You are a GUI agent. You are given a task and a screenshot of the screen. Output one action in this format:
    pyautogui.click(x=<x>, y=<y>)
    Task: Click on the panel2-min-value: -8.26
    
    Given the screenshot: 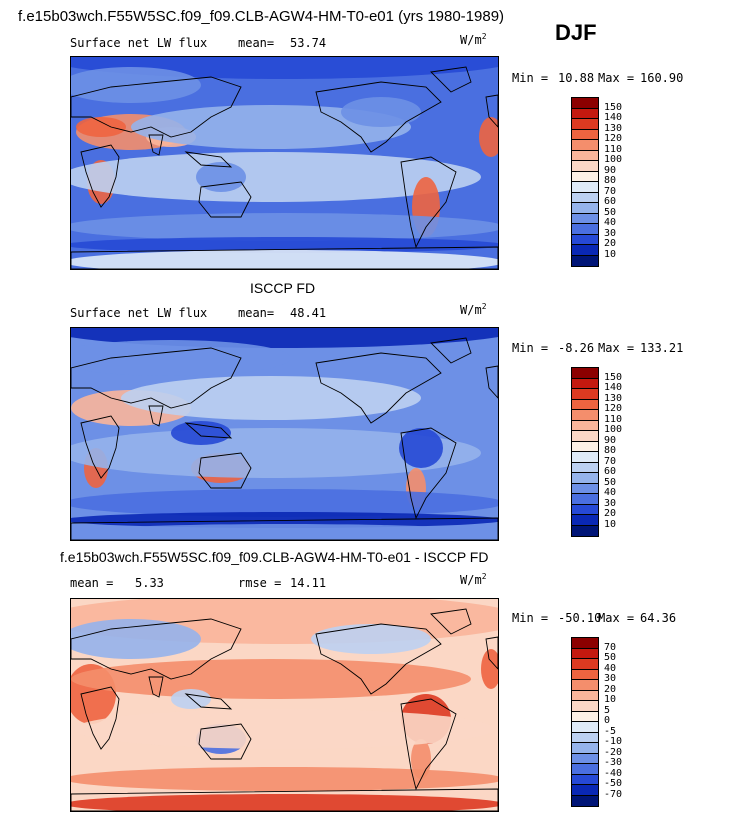 What is the action you would take?
    pyautogui.click(x=576, y=348)
    